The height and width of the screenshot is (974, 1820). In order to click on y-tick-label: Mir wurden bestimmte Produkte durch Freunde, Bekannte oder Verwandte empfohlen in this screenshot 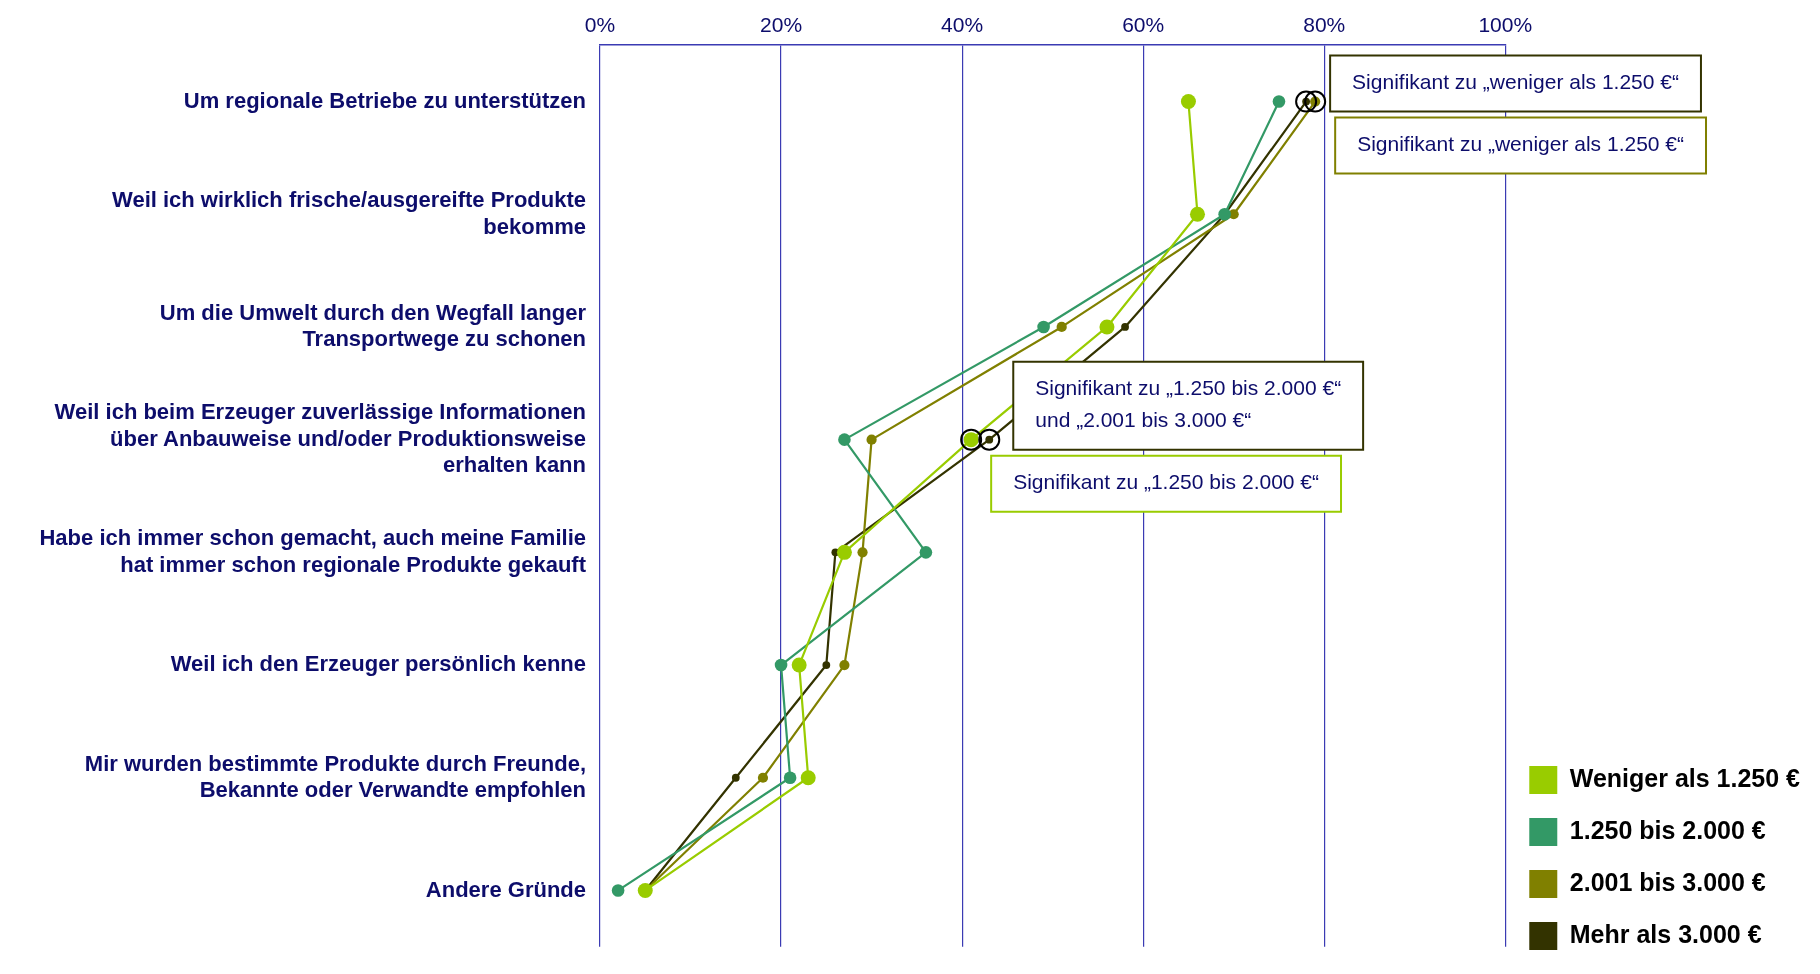, I will do `click(335, 776)`.